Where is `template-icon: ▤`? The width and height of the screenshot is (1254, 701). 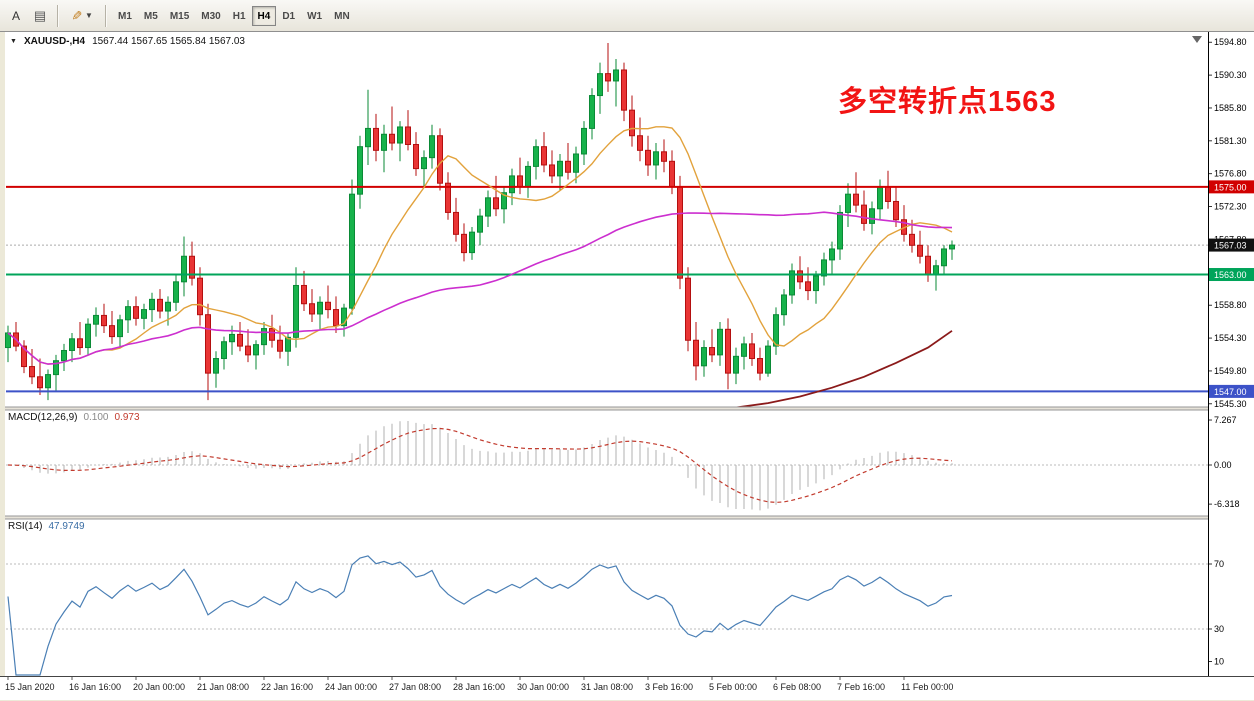
template-icon: ▤ is located at coordinates (40, 15).